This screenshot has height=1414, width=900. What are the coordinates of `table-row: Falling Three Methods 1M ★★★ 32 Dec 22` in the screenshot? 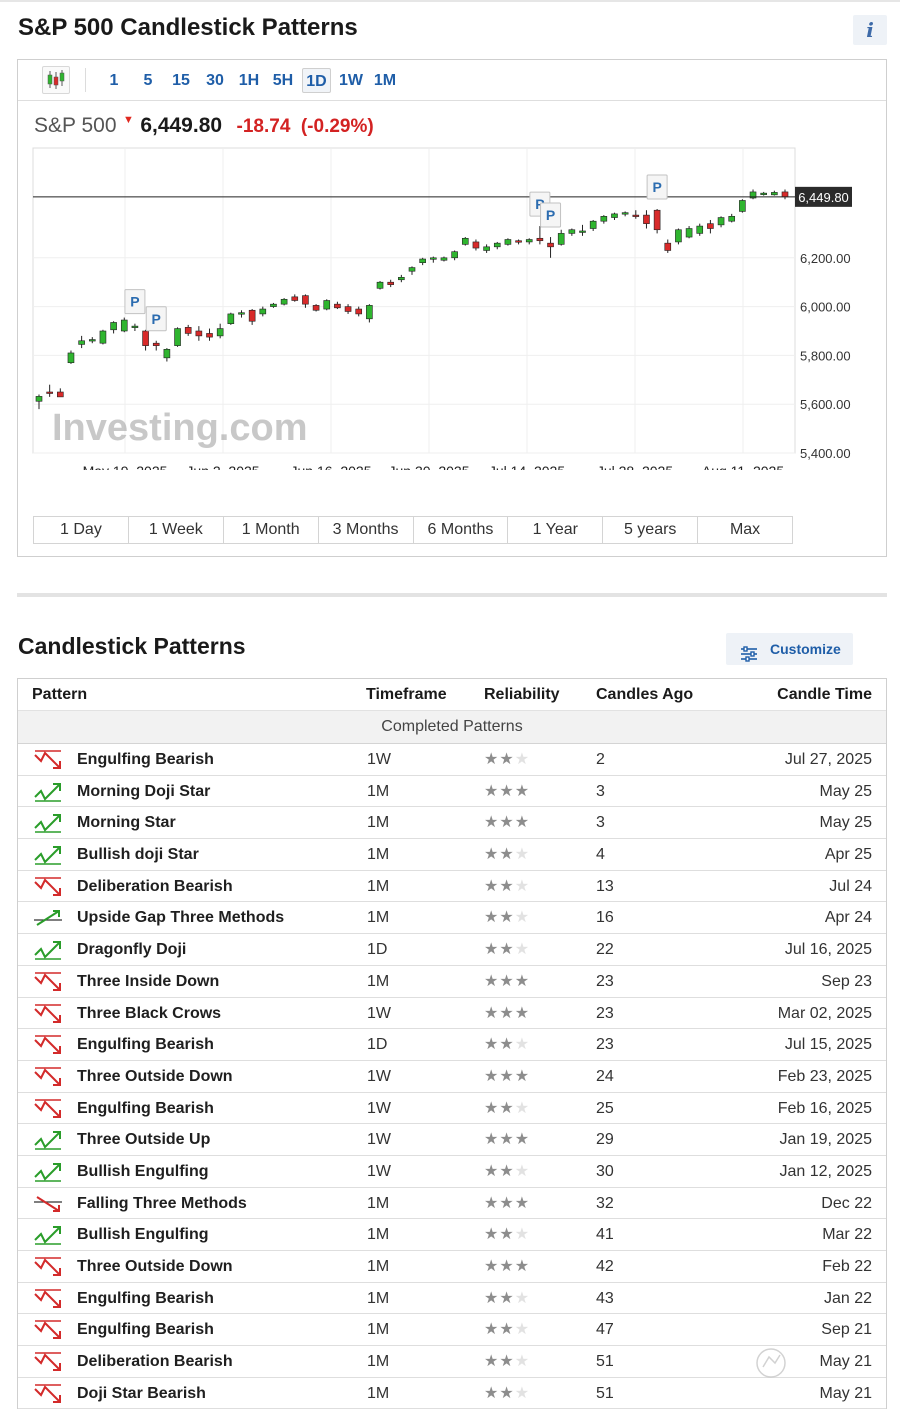 It's located at (452, 1204).